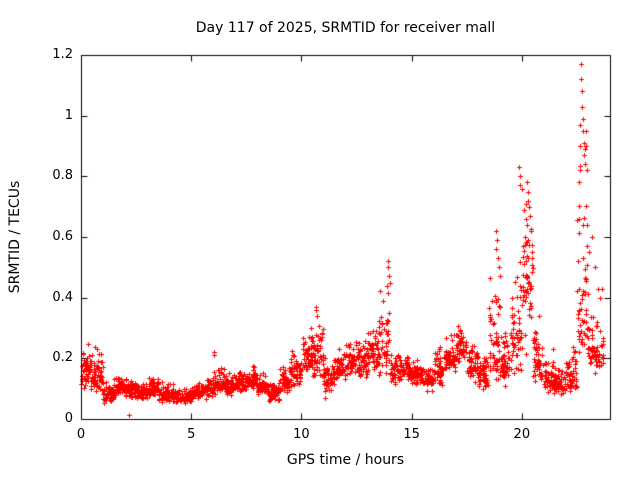 The image size is (640, 480). Describe the element at coordinates (62, 297) in the screenshot. I see `y-tick-label: 0.4` at that location.